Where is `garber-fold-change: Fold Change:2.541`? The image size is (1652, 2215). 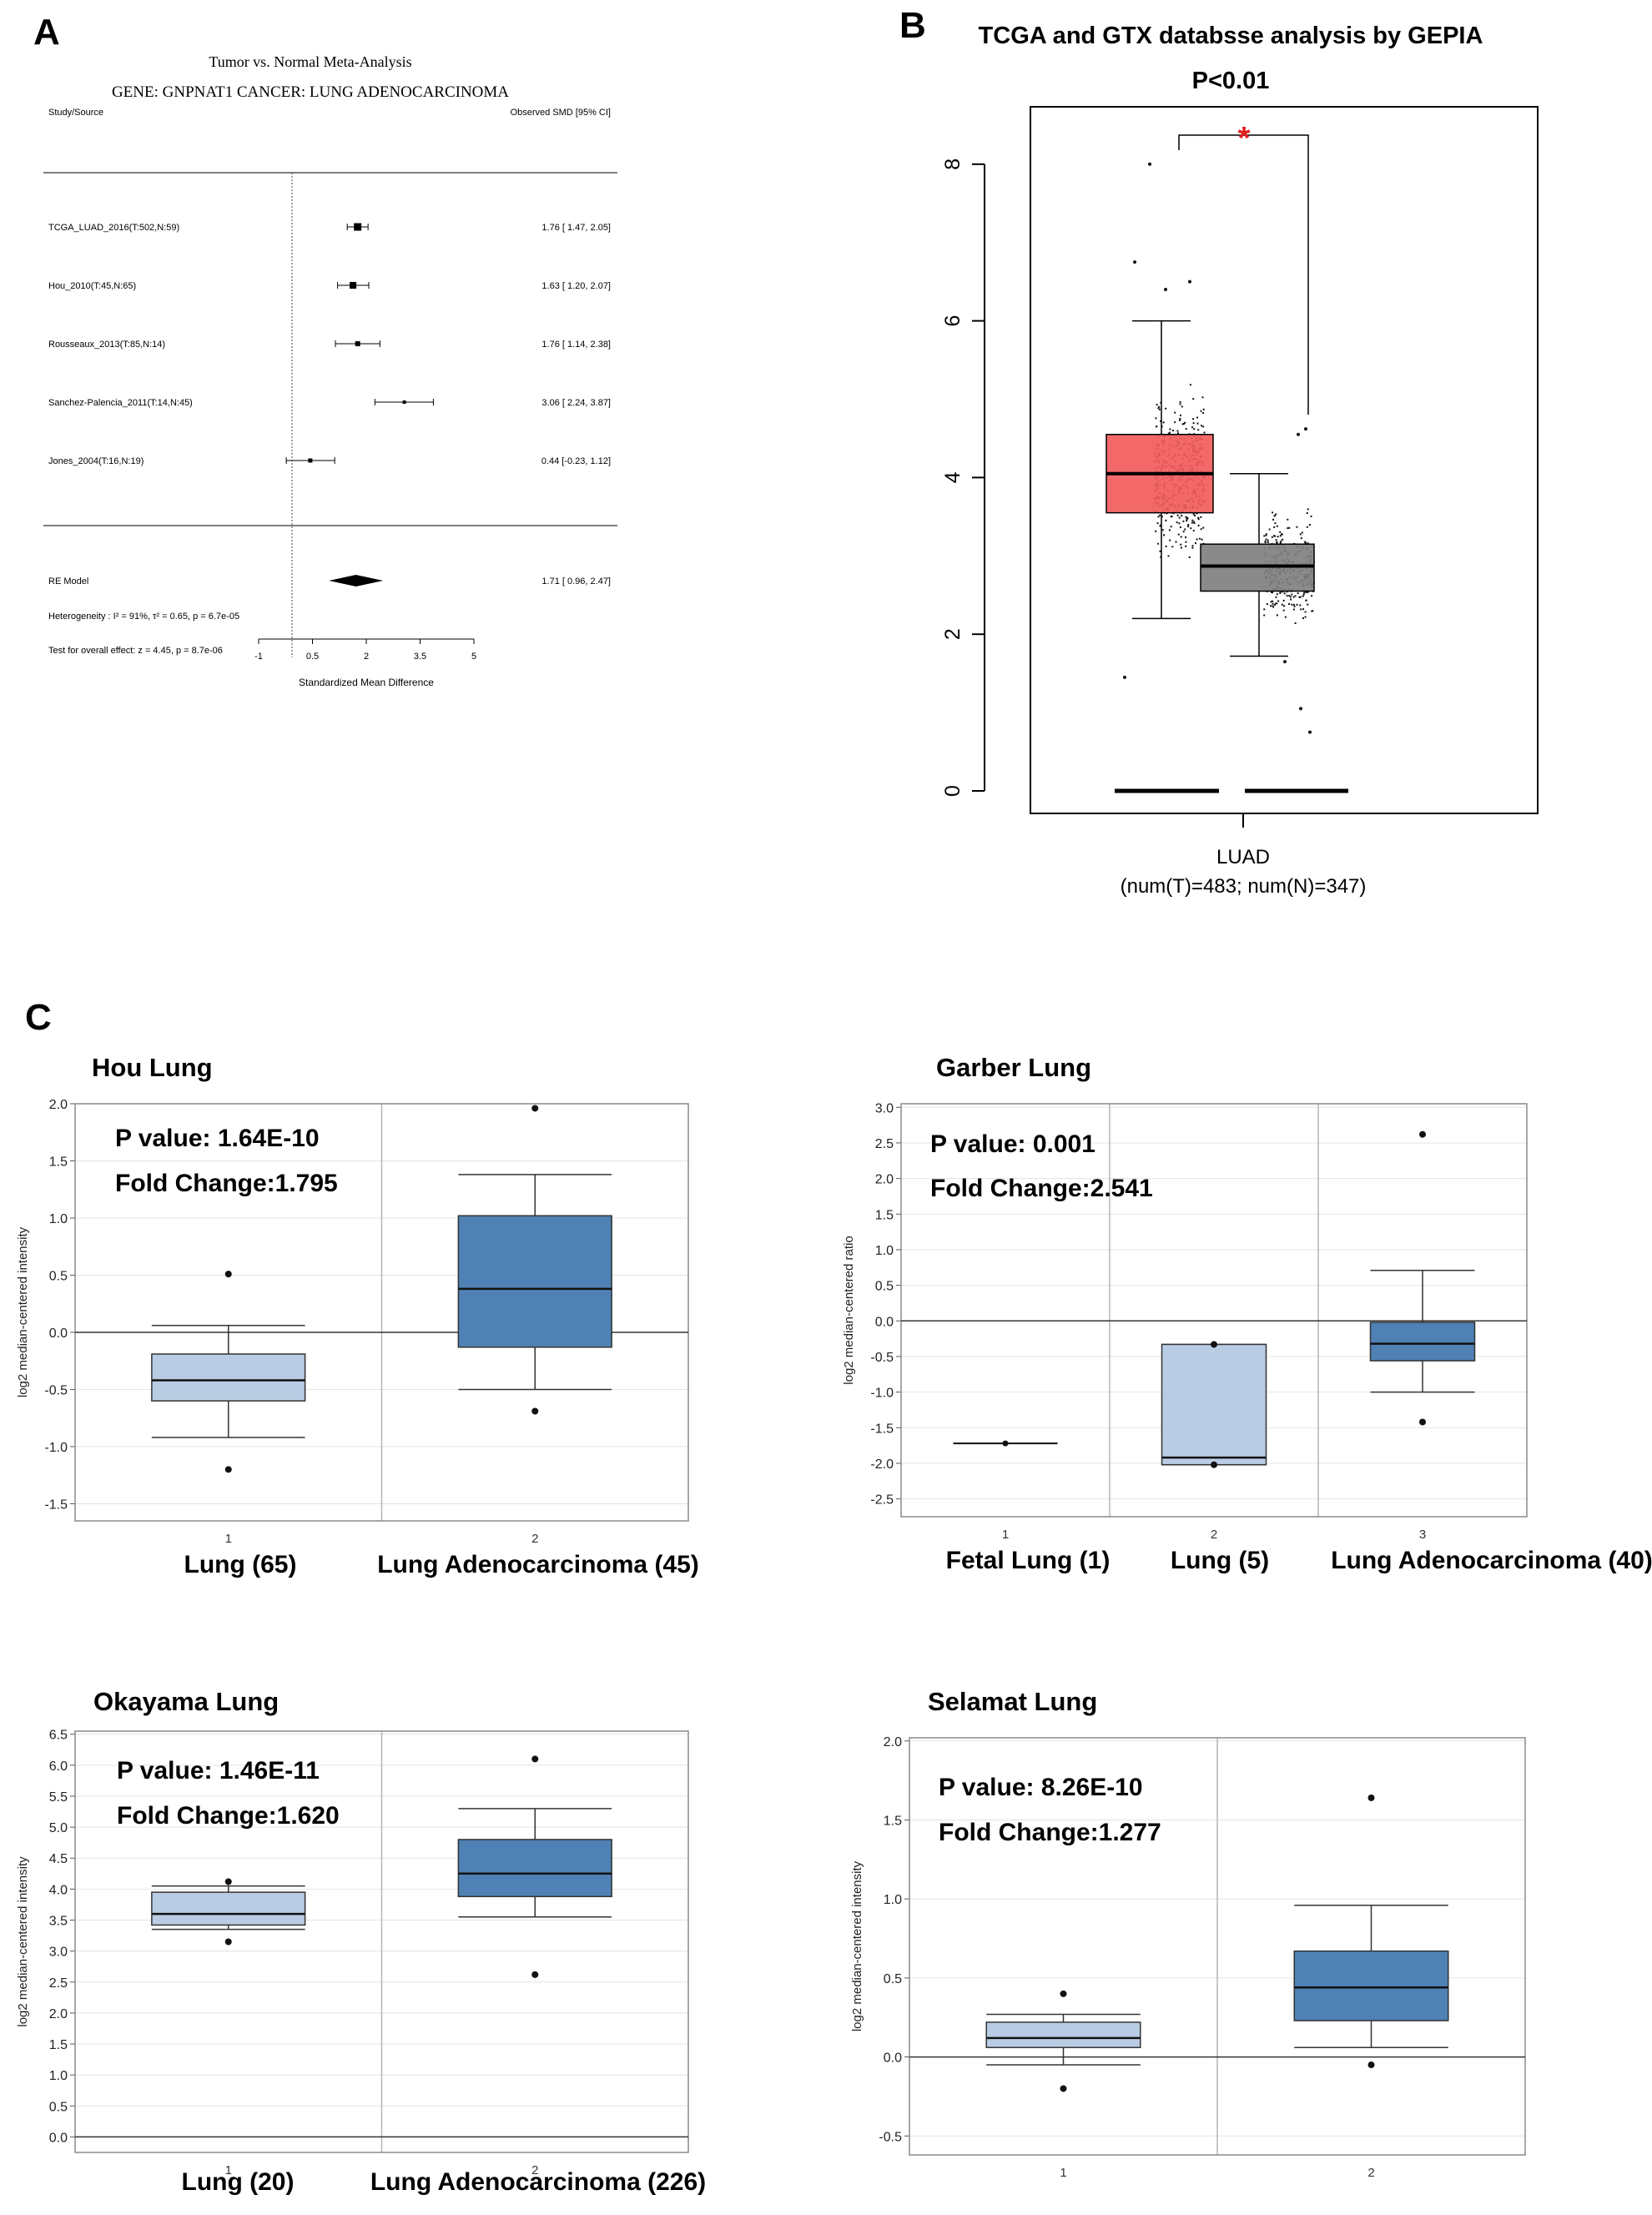
garber-fold-change: Fold Change:2.541 is located at coordinates (1041, 1188).